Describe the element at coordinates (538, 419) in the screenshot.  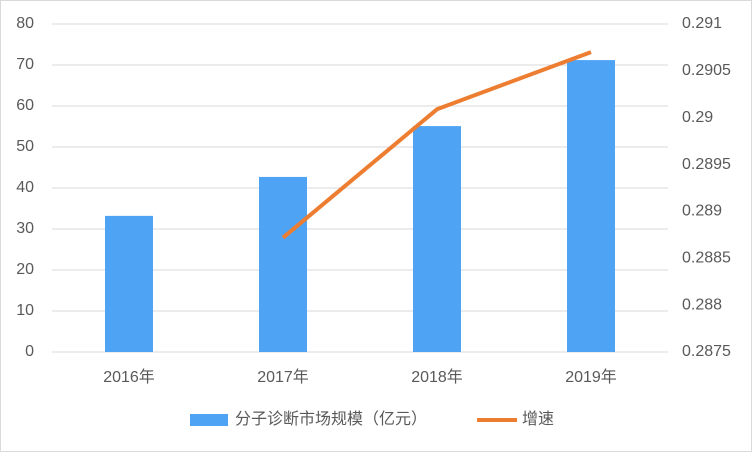
I see `legend-label: 增速` at that location.